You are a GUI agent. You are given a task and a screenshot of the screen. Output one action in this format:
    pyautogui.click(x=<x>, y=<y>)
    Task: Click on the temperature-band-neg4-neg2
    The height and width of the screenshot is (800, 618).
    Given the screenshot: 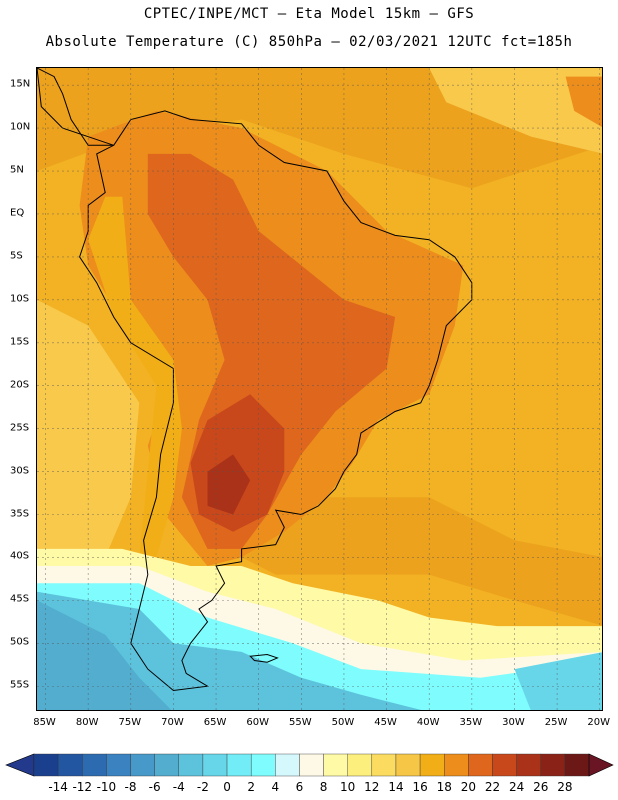 What is the action you would take?
    pyautogui.click(x=104, y=655)
    